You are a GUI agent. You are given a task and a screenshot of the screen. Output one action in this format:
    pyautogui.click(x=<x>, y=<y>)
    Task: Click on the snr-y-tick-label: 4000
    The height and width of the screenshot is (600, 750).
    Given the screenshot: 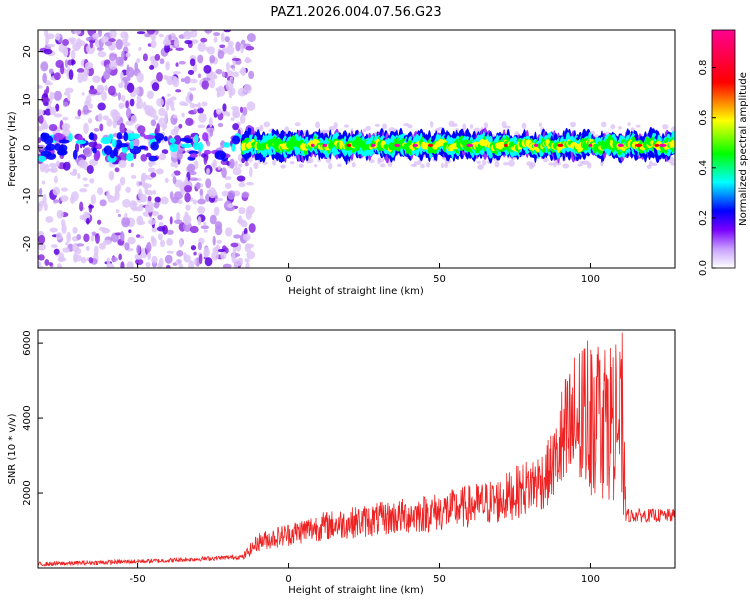 What is the action you would take?
    pyautogui.click(x=27, y=417)
    